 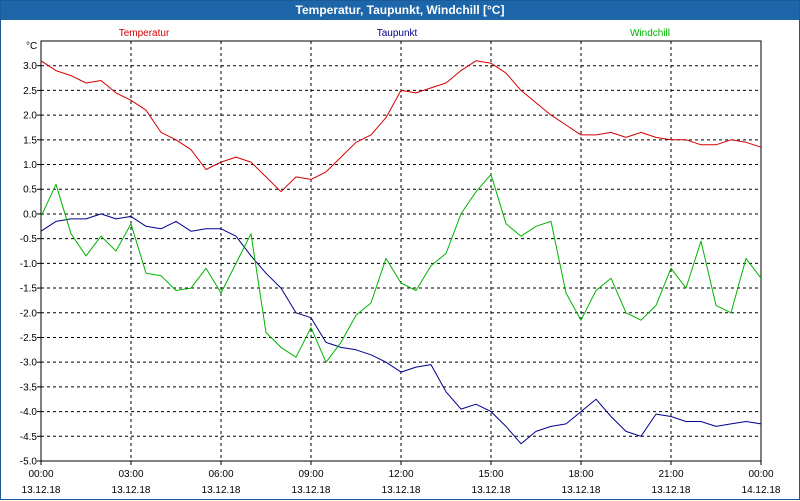 What do you see at coordinates (30, 190) in the screenshot?
I see `y-tick-label: 0.5` at bounding box center [30, 190].